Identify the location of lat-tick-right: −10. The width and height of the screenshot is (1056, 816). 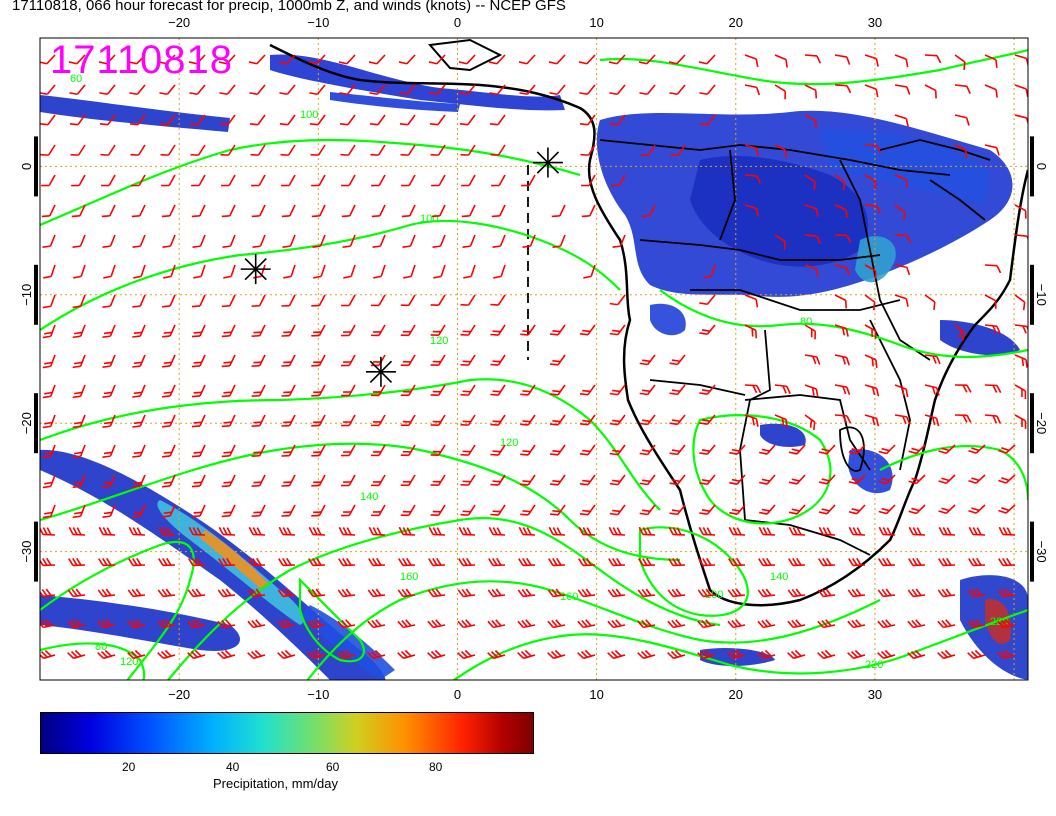
(1041, 295).